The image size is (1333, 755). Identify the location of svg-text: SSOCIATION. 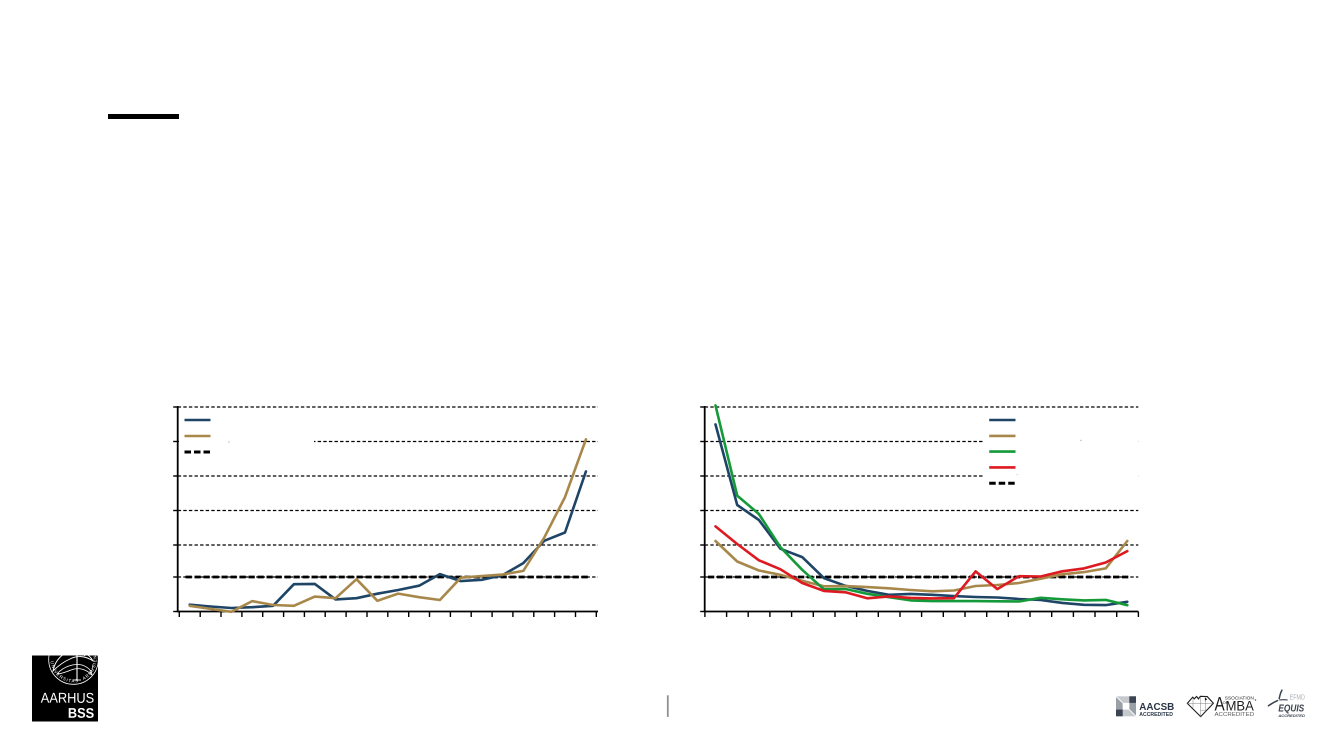
(1239, 698).